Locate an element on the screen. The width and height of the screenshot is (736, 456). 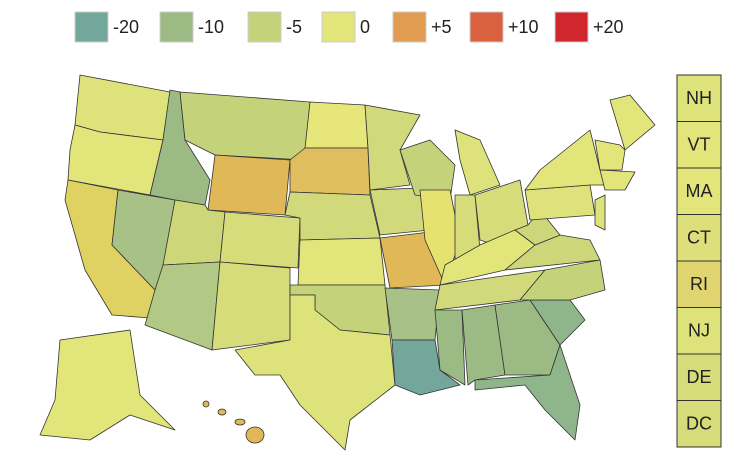
small-state-label: CT is located at coordinates (699, 238).